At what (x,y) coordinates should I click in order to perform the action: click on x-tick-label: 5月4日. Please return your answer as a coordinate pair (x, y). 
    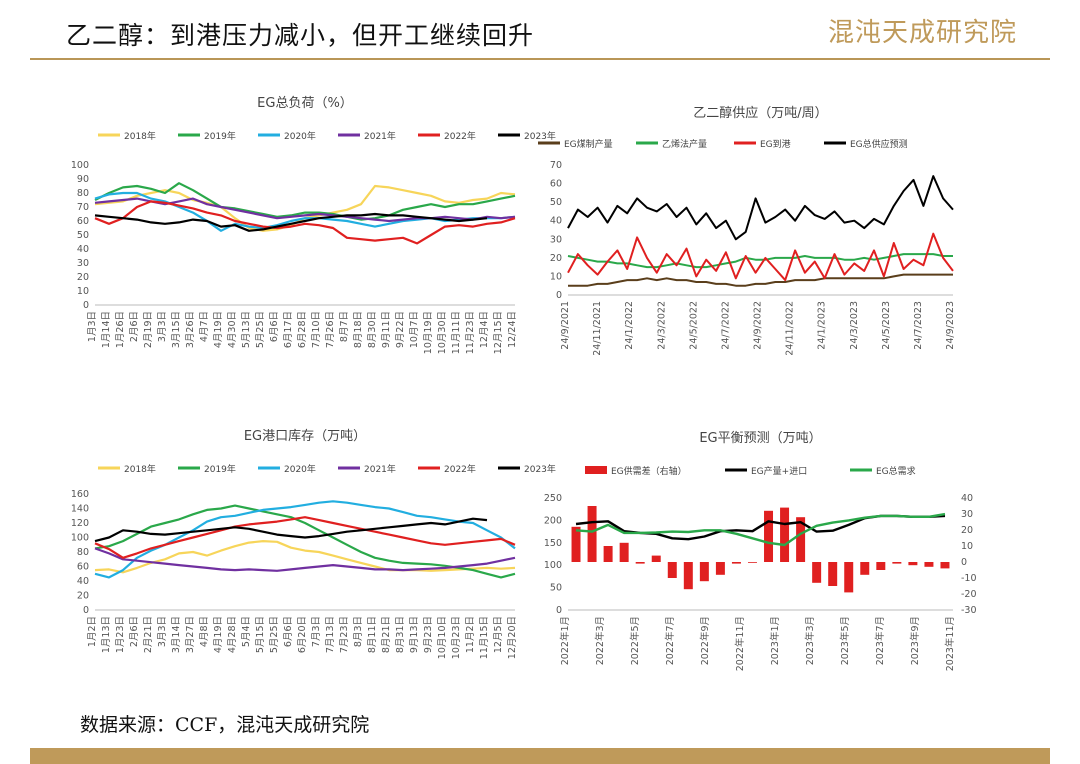
    Looking at the image, I should click on (246, 631).